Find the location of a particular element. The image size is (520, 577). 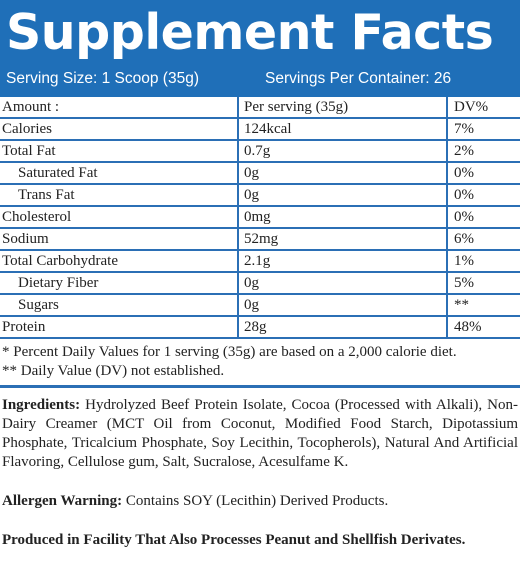

nutrient-dv: 7% is located at coordinates (464, 129).